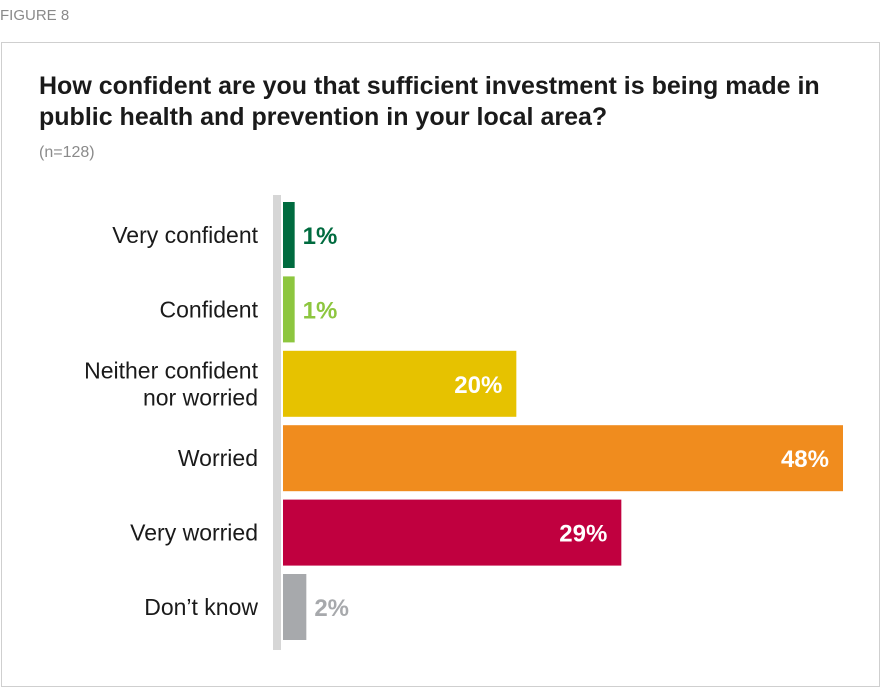 The height and width of the screenshot is (691, 882). What do you see at coordinates (35, 15) in the screenshot?
I see `figure-label: FIGURE 8` at bounding box center [35, 15].